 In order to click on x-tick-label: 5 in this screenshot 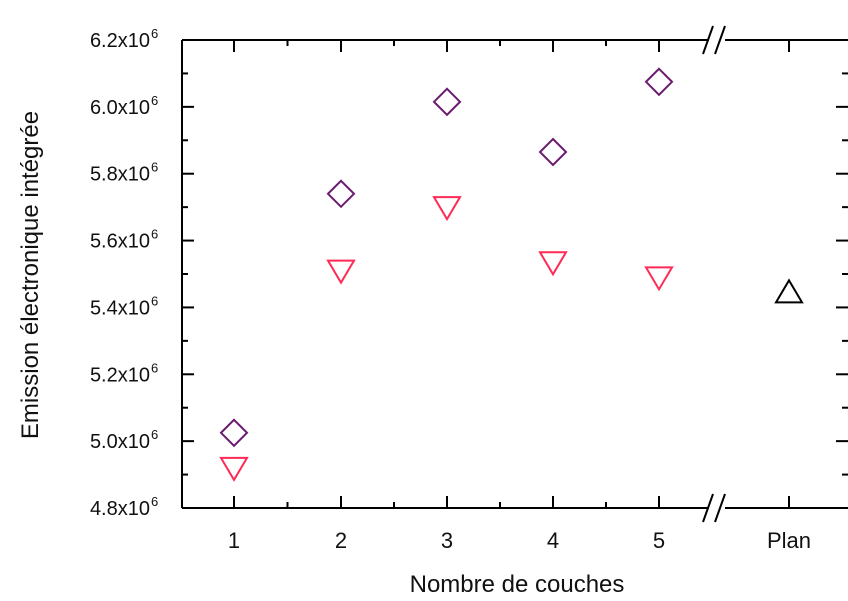, I will do `click(659, 540)`.